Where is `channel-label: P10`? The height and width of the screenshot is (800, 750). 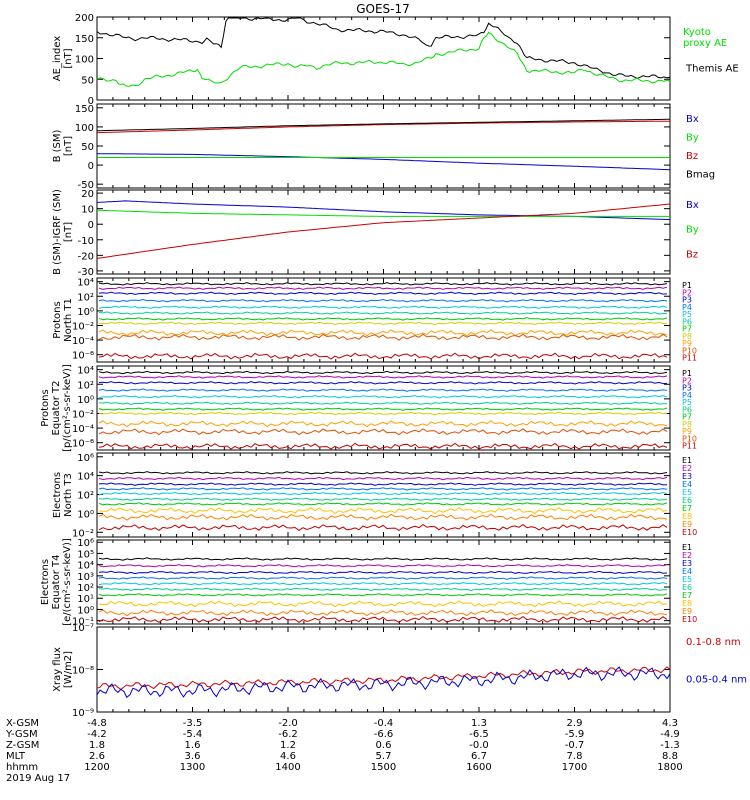
channel-label: P10 is located at coordinates (689, 438).